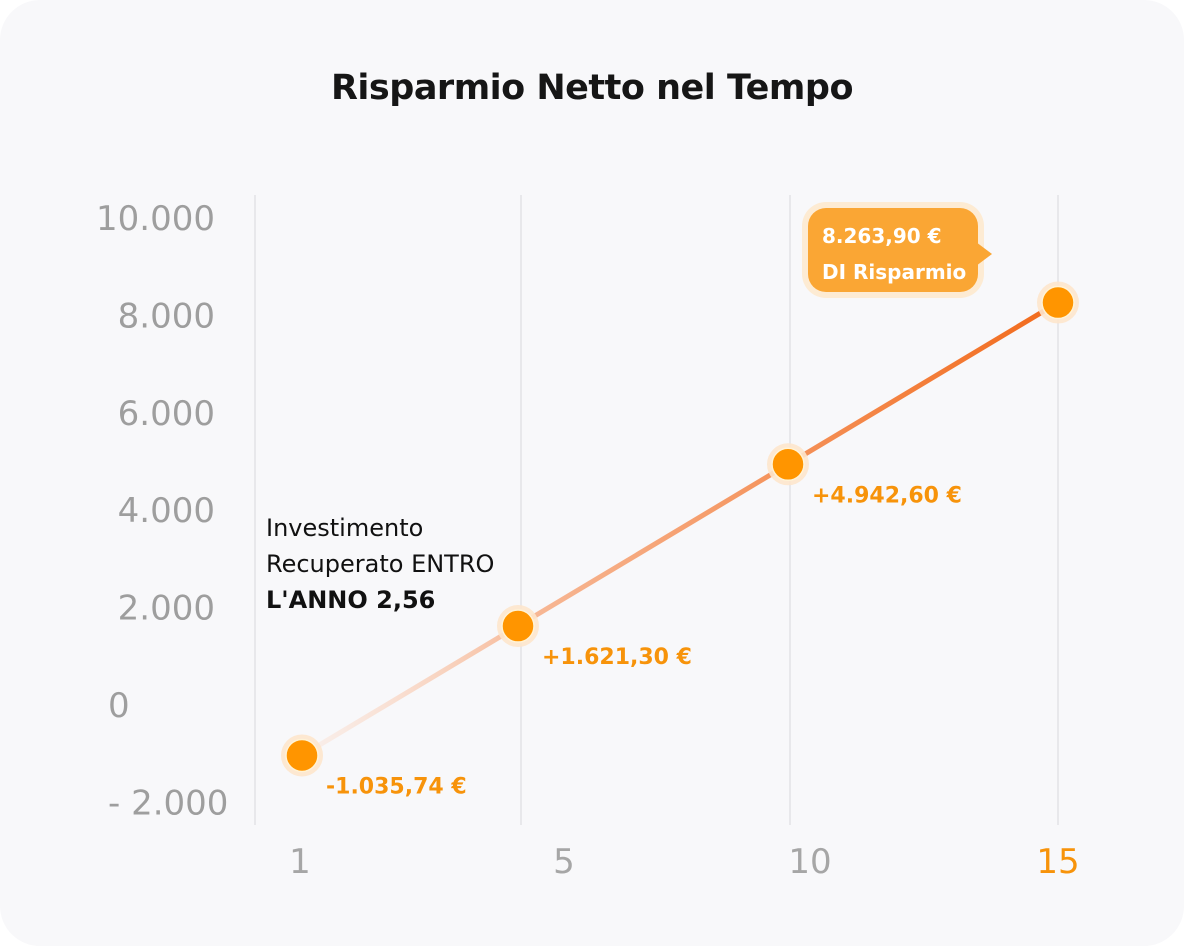 The height and width of the screenshot is (946, 1184). Describe the element at coordinates (166, 609) in the screenshot. I see `y-tick-label: 2.000` at that location.